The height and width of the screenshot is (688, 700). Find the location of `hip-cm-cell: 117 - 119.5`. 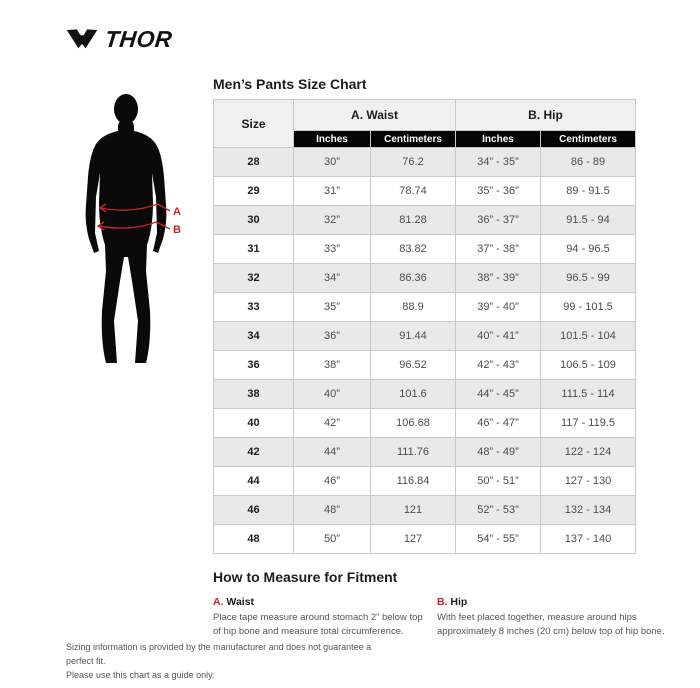

hip-cm-cell: 117 - 119.5 is located at coordinates (588, 423).